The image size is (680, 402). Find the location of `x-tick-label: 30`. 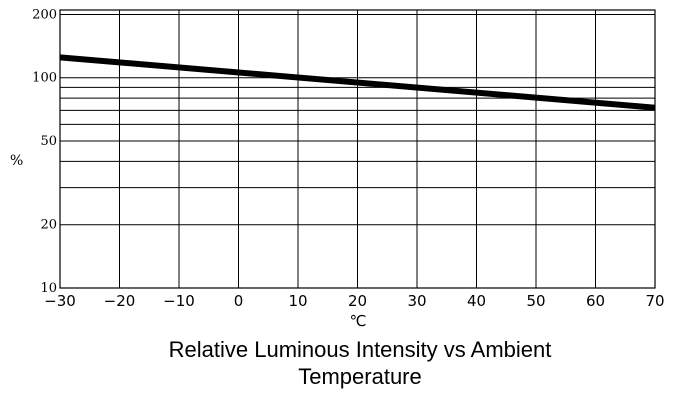

x-tick-label: 30 is located at coordinates (416, 301).